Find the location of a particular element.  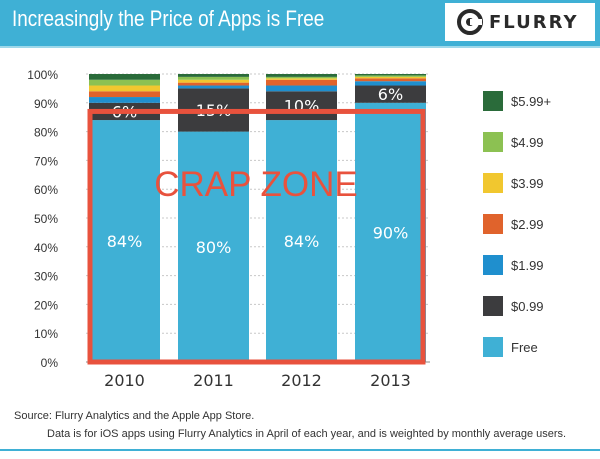

data-label: 90% is located at coordinates (391, 232).